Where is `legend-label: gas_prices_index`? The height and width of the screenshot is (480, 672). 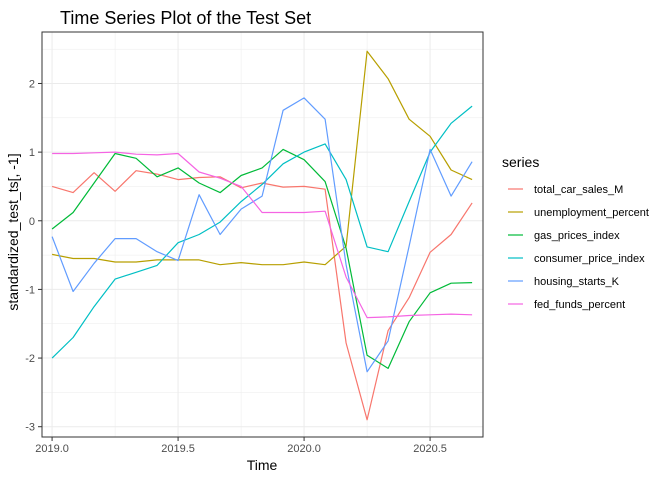 legend-label: gas_prices_index is located at coordinates (577, 236).